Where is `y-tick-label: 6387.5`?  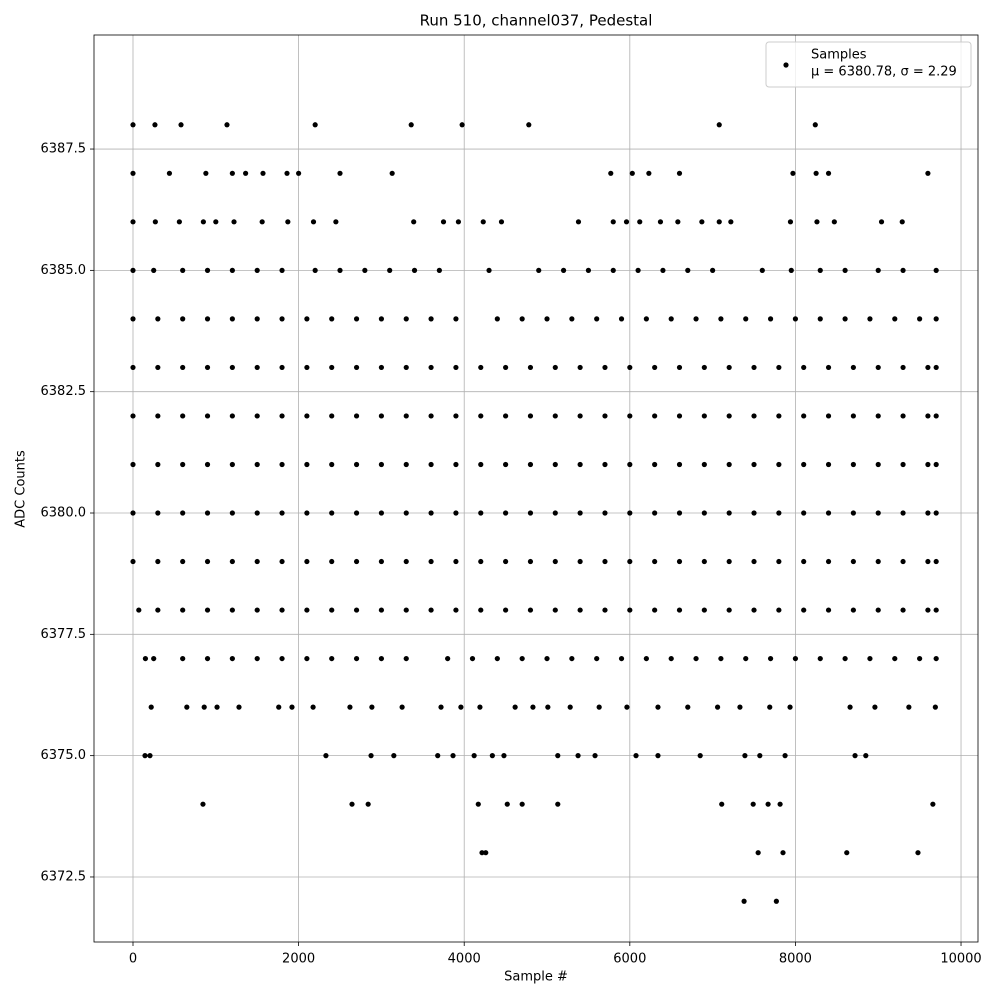
y-tick-label: 6387.5 is located at coordinates (64, 149).